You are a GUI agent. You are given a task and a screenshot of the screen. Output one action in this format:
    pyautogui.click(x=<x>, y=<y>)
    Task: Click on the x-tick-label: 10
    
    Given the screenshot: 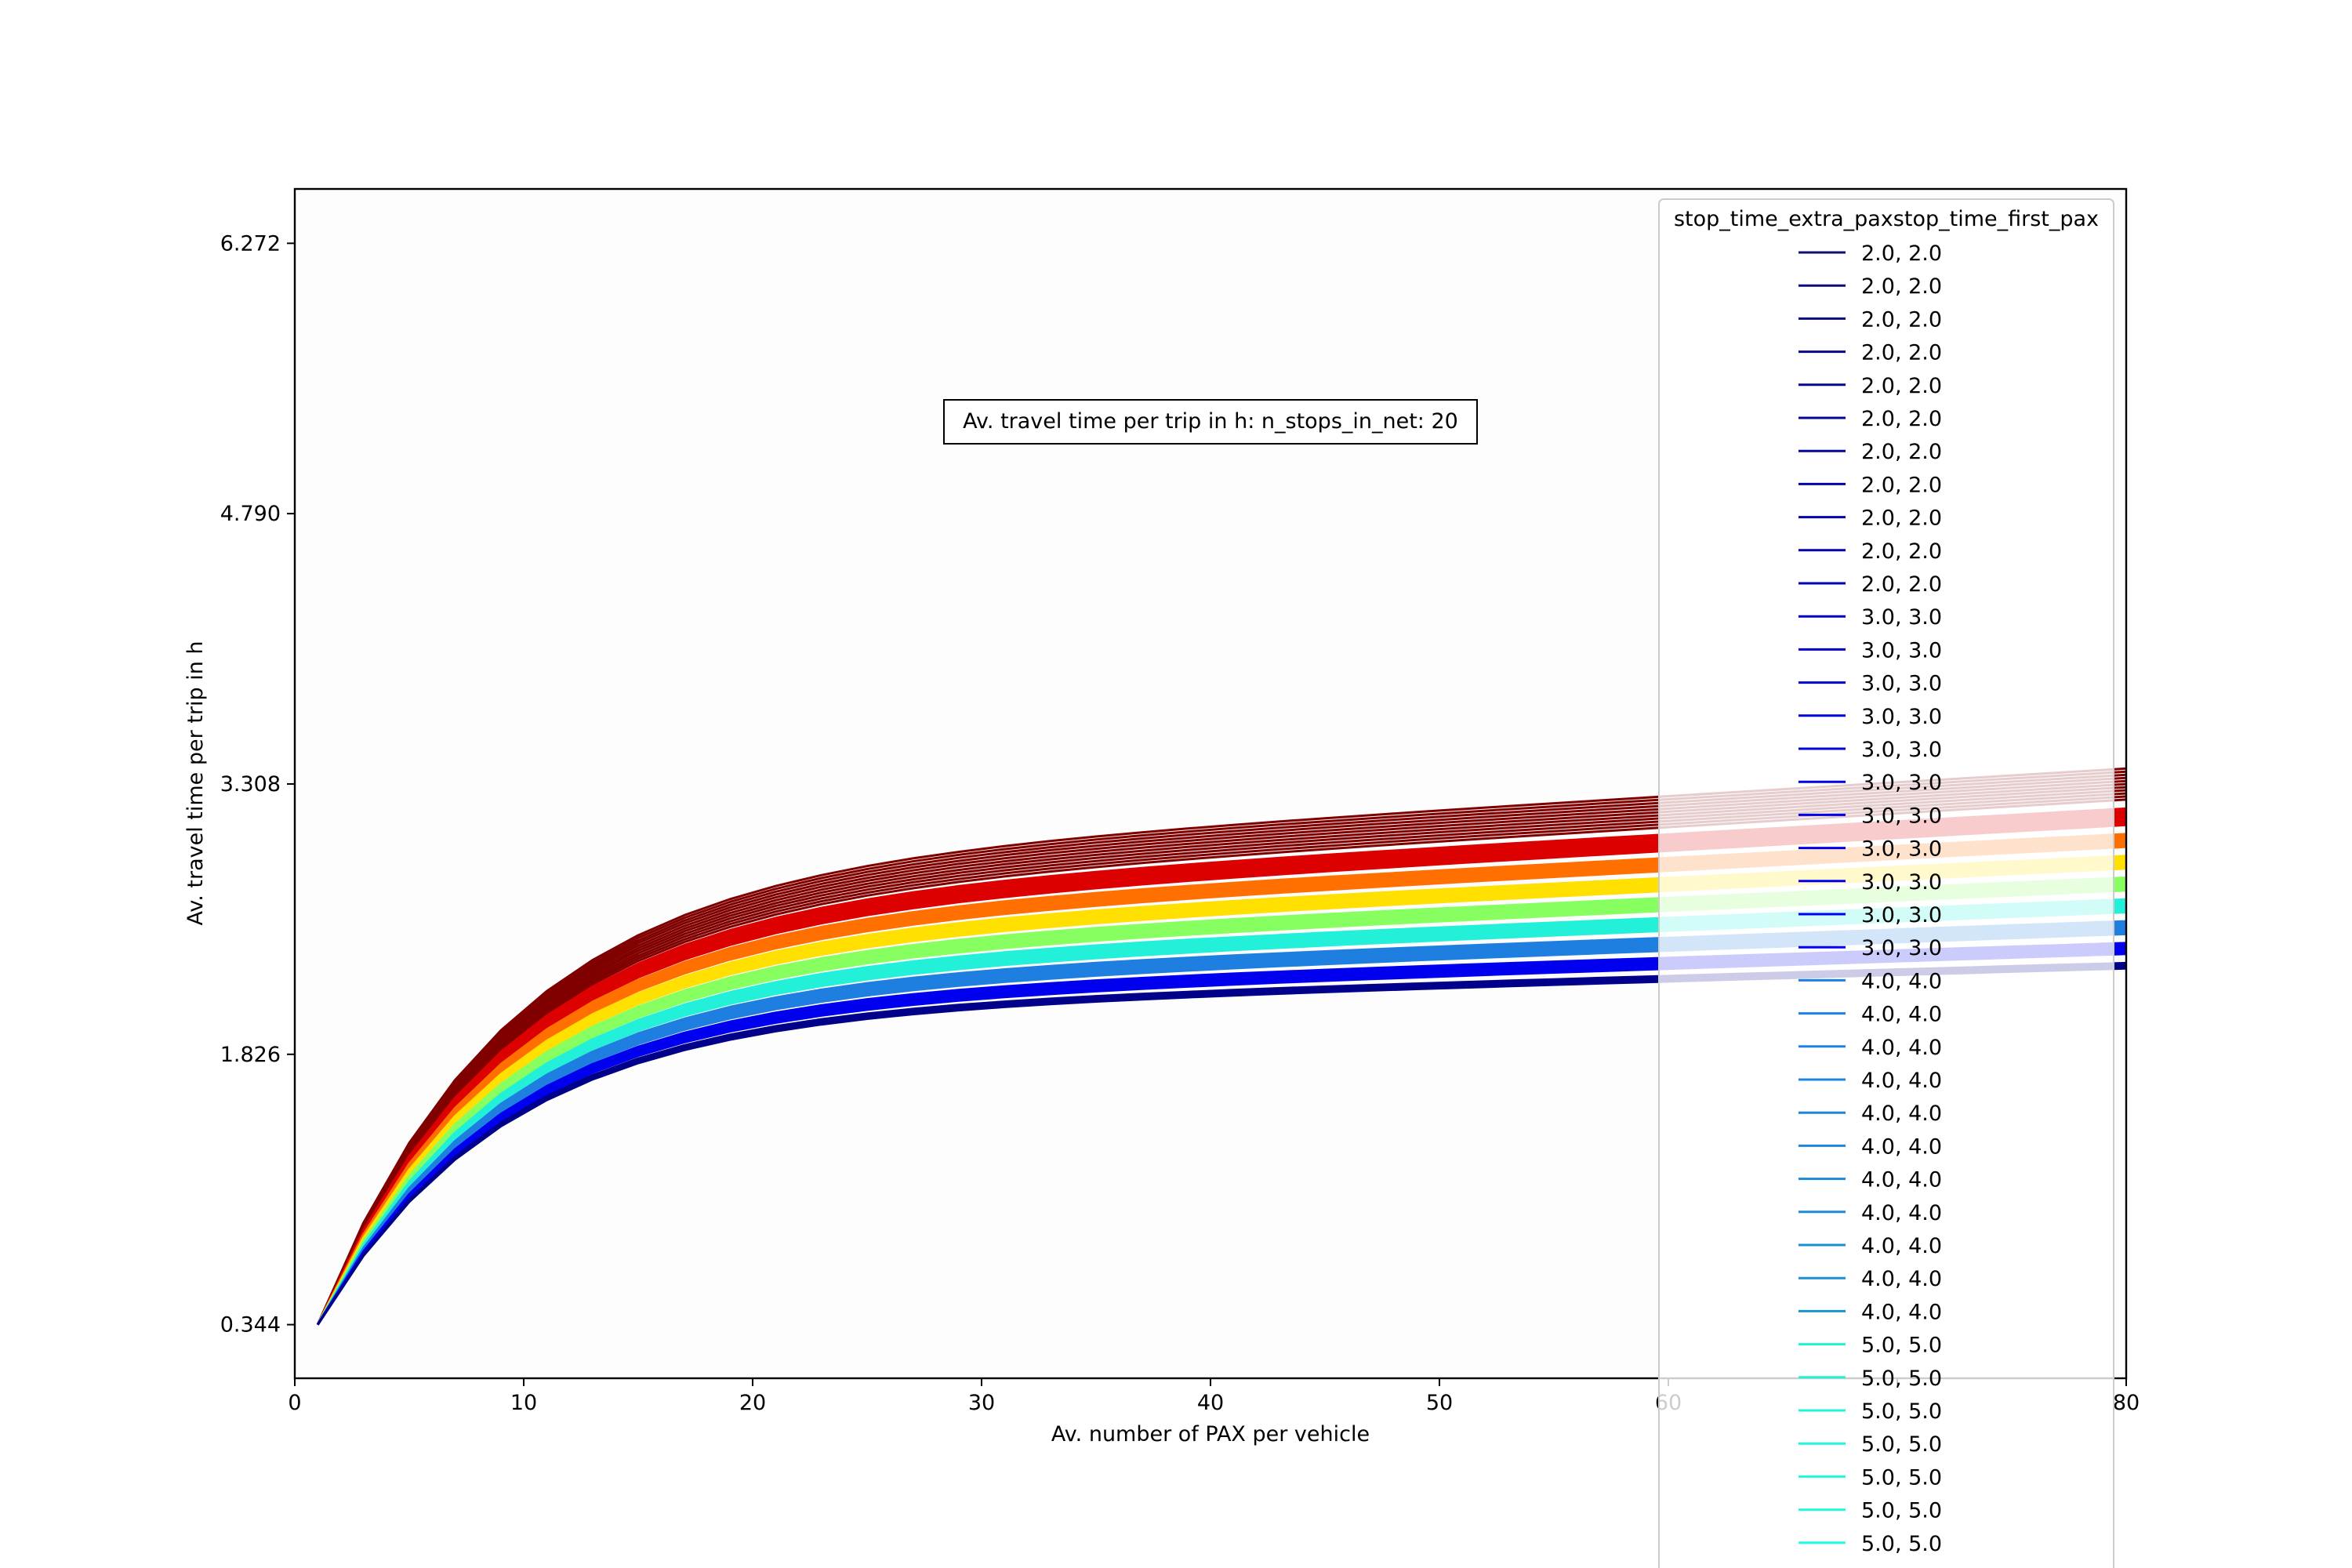 What is the action you would take?
    pyautogui.click(x=523, y=1403)
    